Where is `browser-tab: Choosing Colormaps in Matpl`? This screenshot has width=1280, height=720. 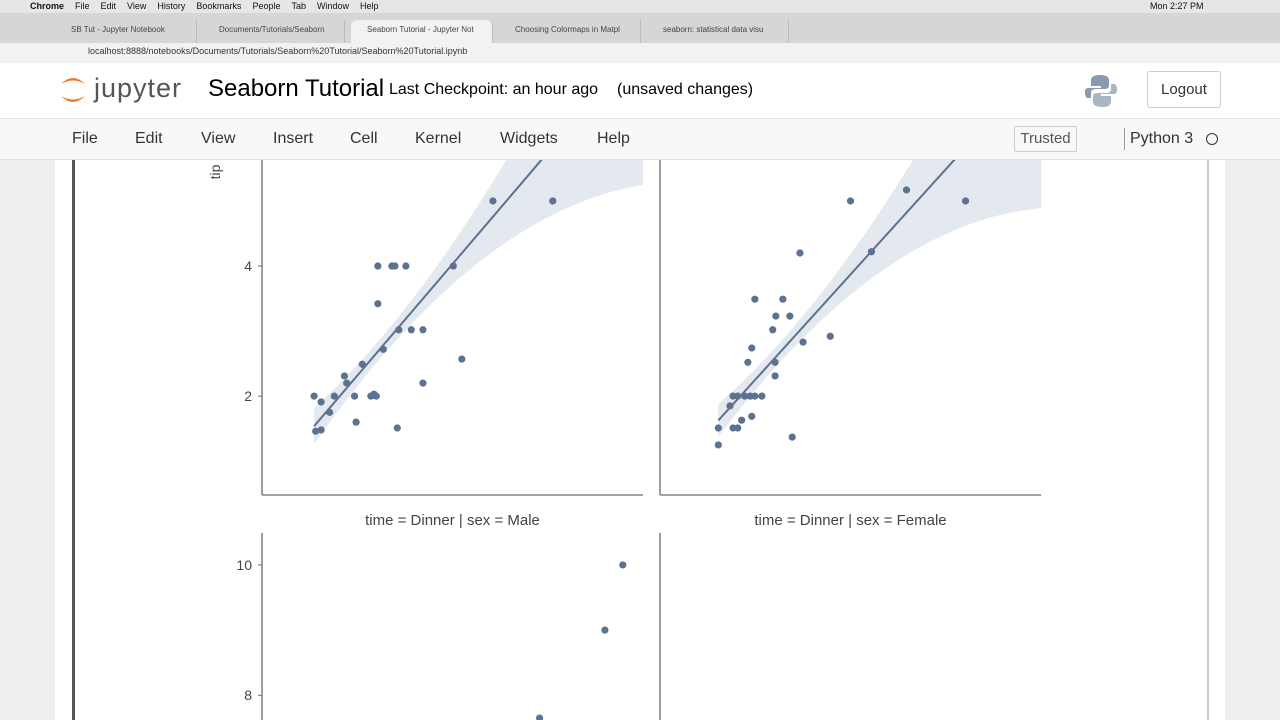
browser-tab: Choosing Colormaps in Matpl is located at coordinates (570, 31).